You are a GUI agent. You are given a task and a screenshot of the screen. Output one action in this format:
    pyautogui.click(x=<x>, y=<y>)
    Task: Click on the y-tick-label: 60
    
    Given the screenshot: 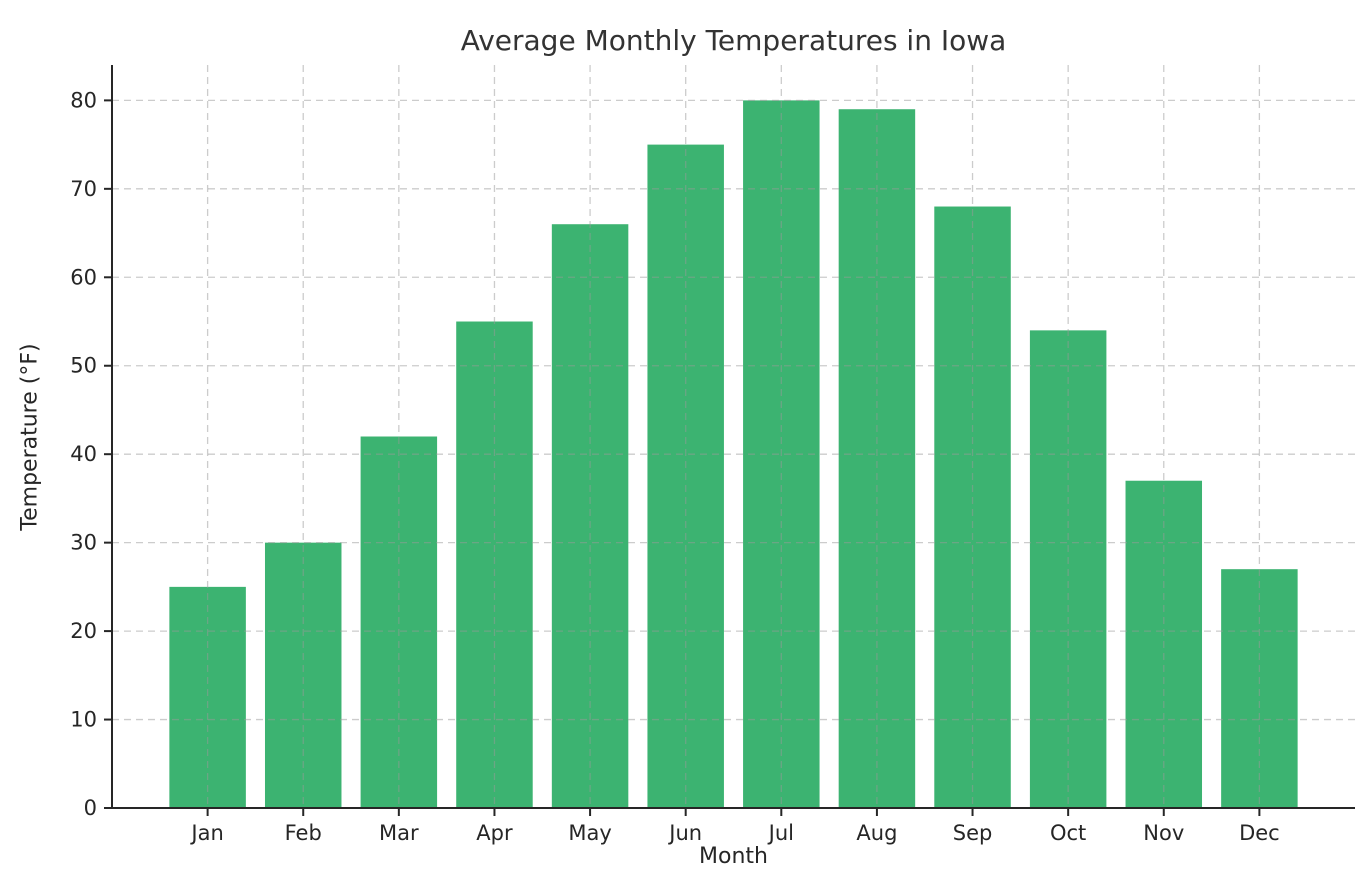 What is the action you would take?
    pyautogui.click(x=83, y=277)
    